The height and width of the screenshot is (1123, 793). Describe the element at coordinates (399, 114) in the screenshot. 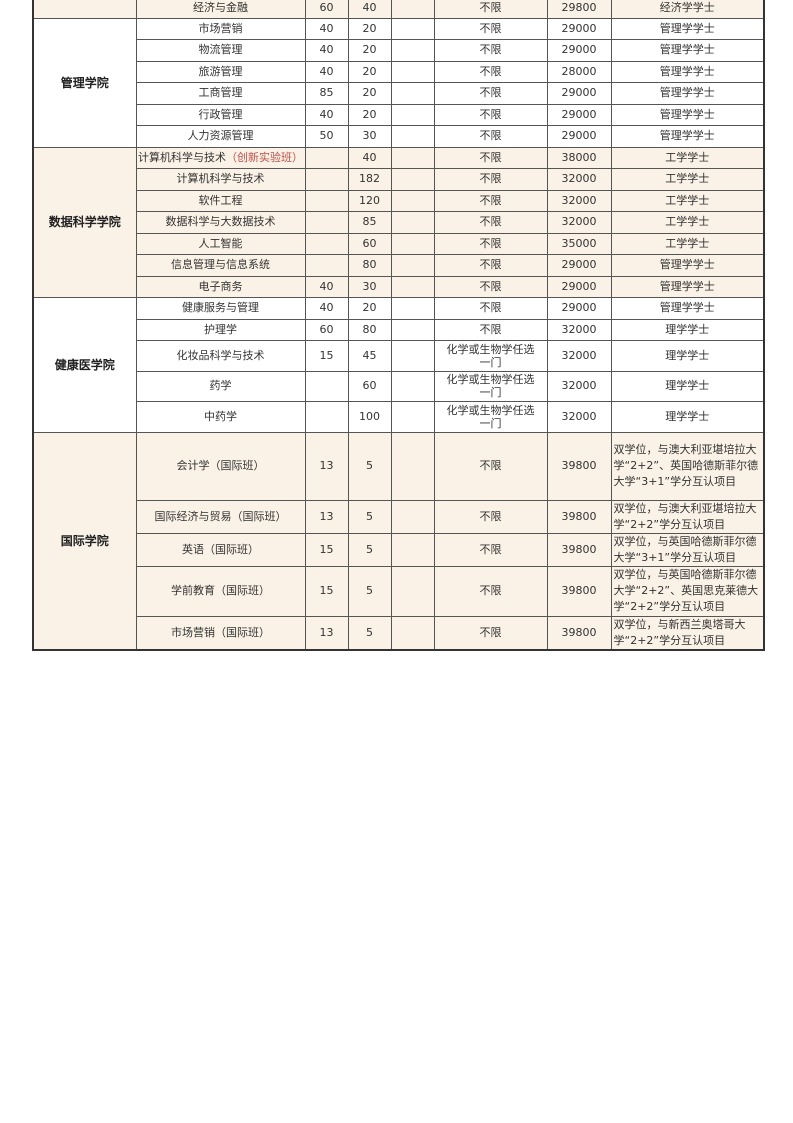

I see `table-row: 行政管理 40 20 不限 29000 管理学学士` at that location.